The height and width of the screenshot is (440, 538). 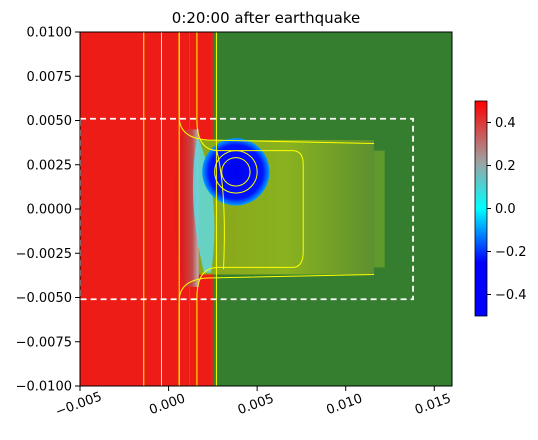 I want to click on field-mid-edge, so click(x=379, y=209).